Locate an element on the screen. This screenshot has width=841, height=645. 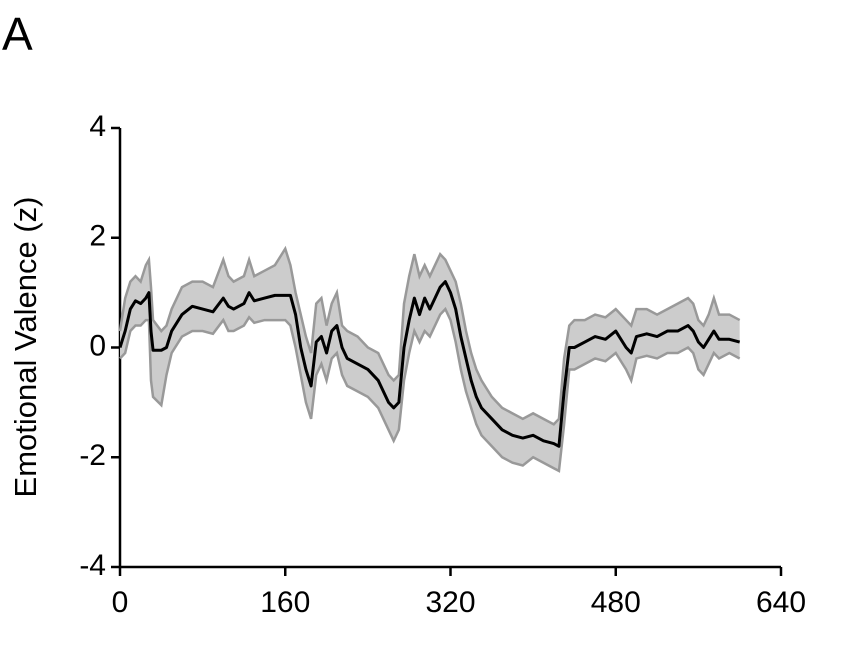
y-tick-label: 4 is located at coordinates (97, 126).